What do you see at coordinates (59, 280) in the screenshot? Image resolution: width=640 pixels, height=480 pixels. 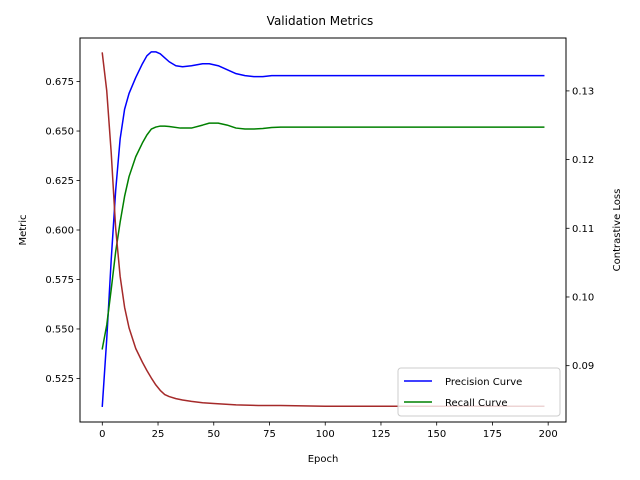 I see `left-y-tick-label: 0.575` at bounding box center [59, 280].